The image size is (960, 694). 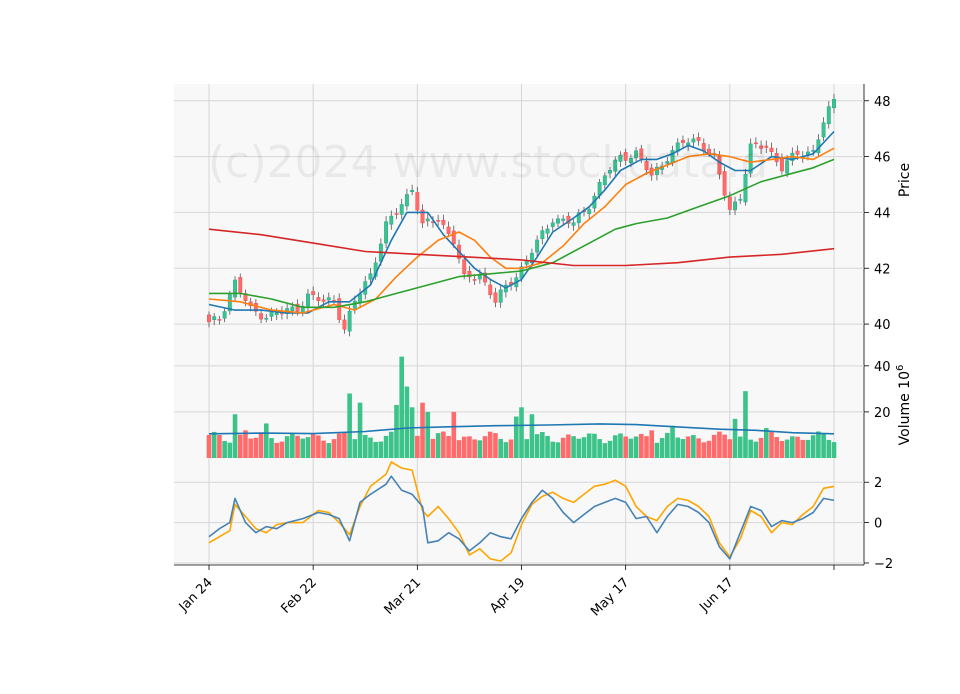 What do you see at coordinates (521, 429) in the screenshot?
I see `volume-ma-line` at bounding box center [521, 429].